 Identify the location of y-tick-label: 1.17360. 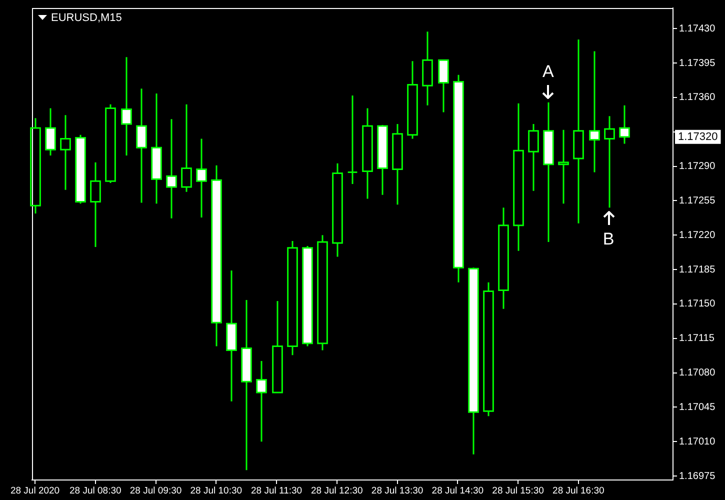
(697, 98).